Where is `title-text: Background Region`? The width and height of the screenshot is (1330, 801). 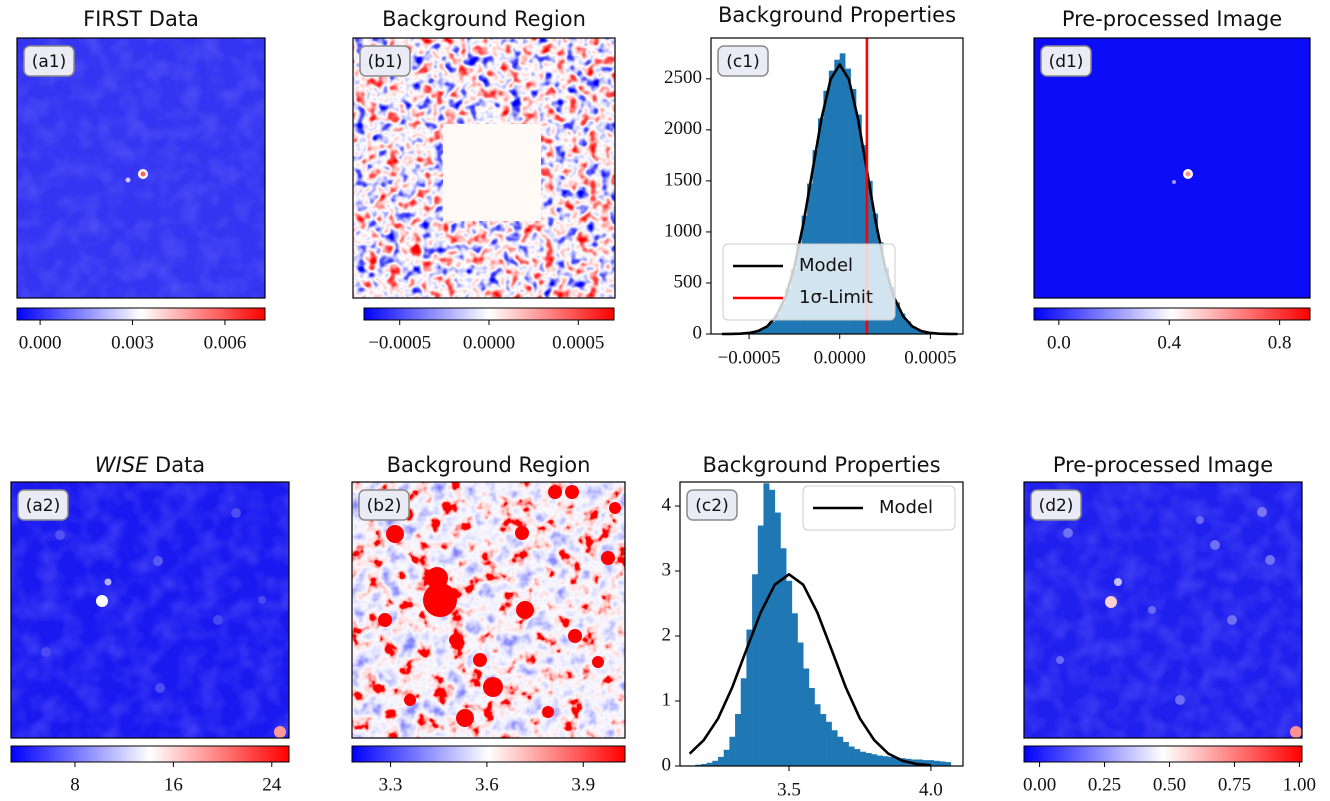
title-text: Background Region is located at coordinates (484, 19).